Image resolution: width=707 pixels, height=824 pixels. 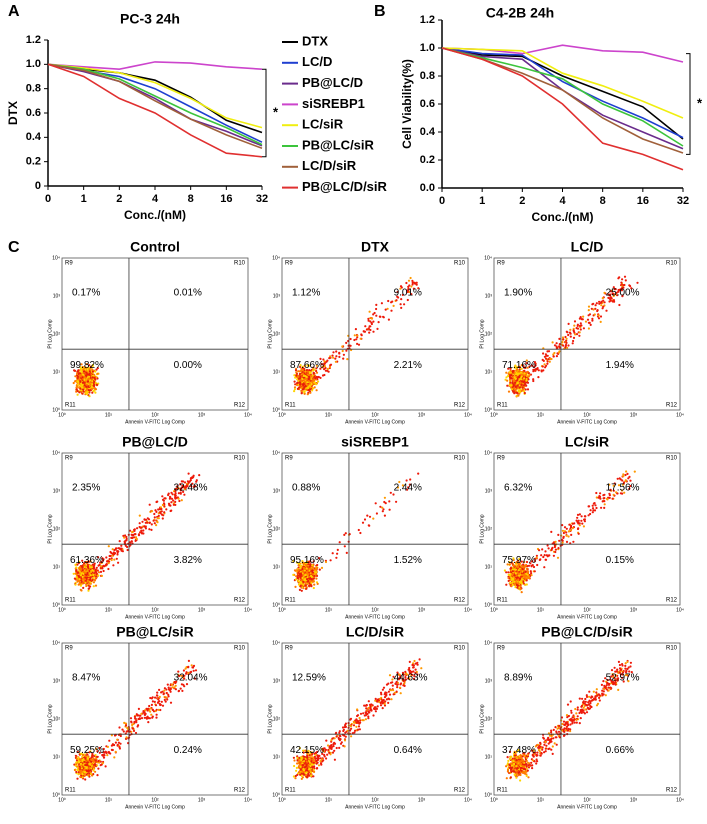 What do you see at coordinates (33, 64) in the screenshot?
I see `y-tick-label: 1.0` at bounding box center [33, 64].